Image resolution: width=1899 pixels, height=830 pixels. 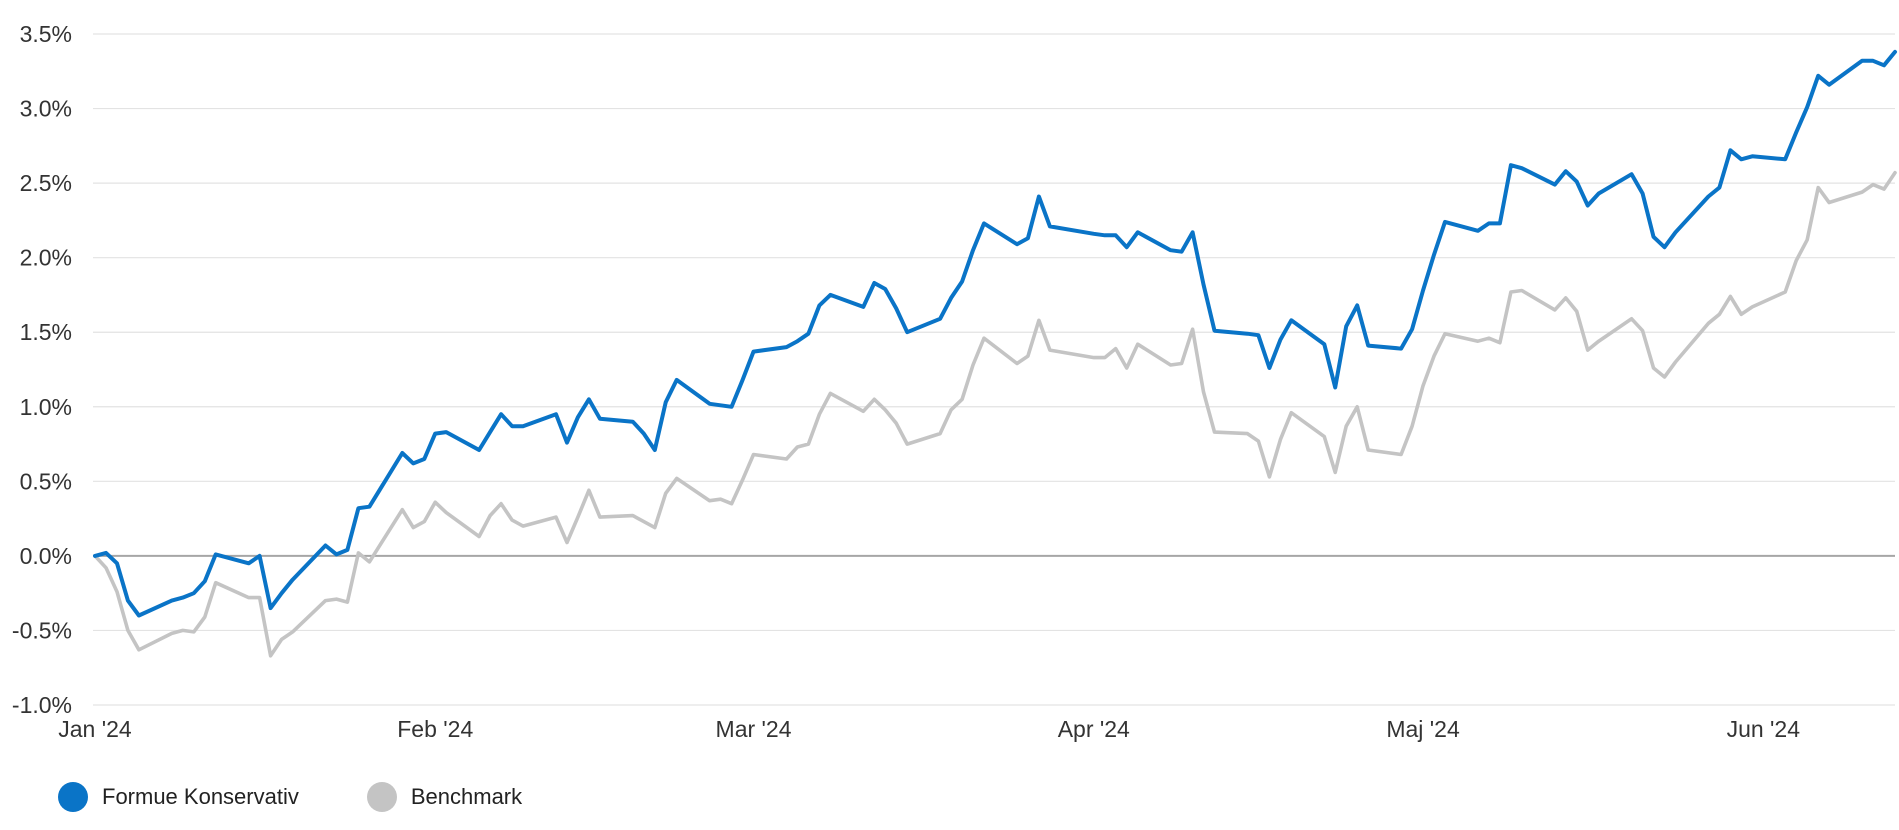 I want to click on legend-item-formue-konservativ: Formue Konservativ, so click(x=178, y=797).